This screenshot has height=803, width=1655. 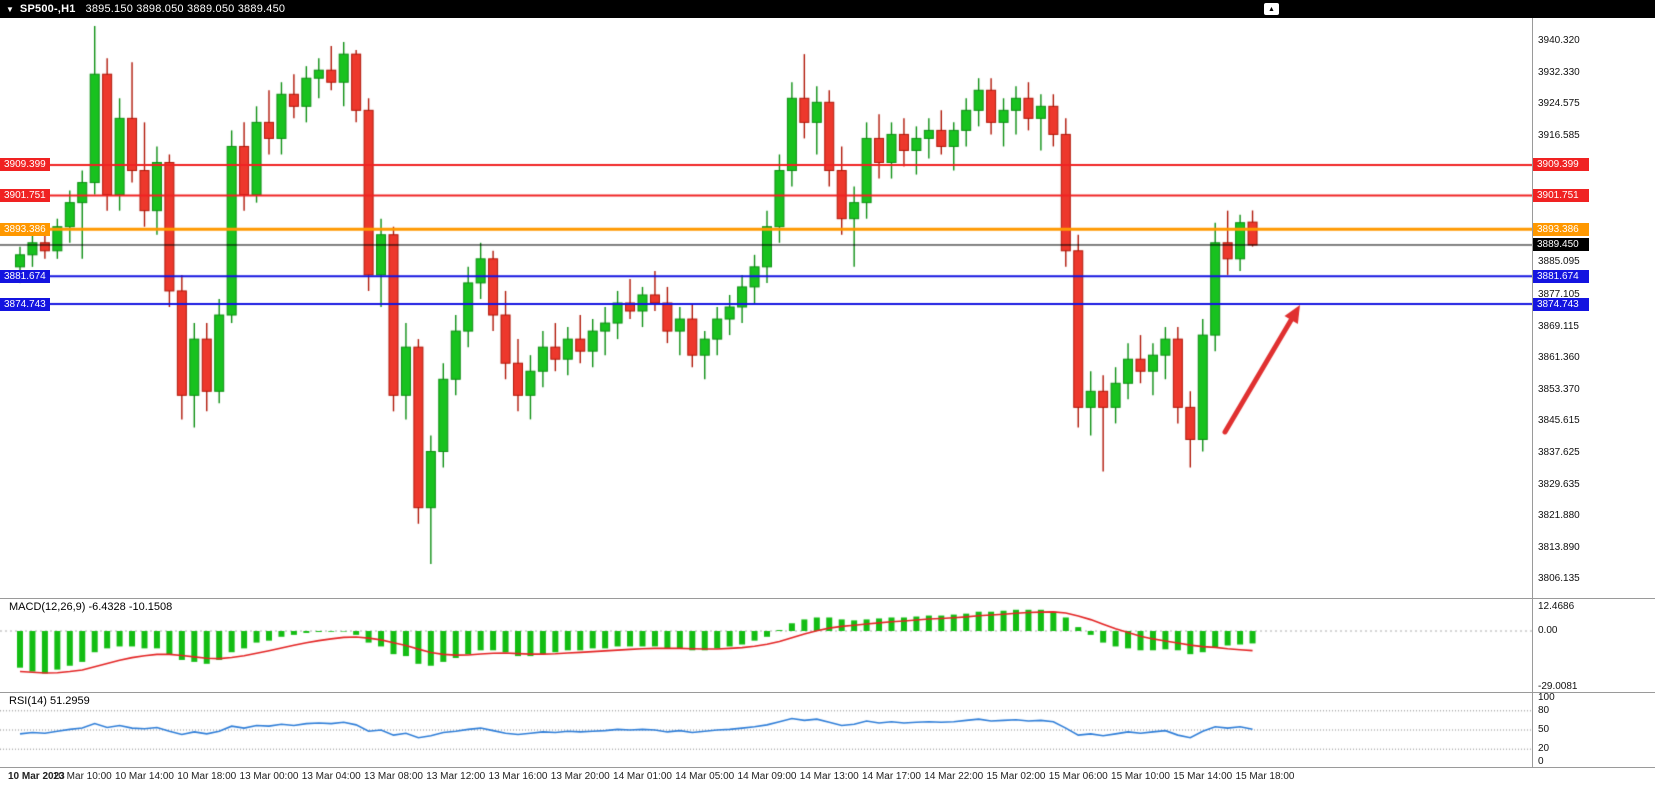 I want to click on time-axis-label: 10 Mar 2023, so click(x=36, y=776).